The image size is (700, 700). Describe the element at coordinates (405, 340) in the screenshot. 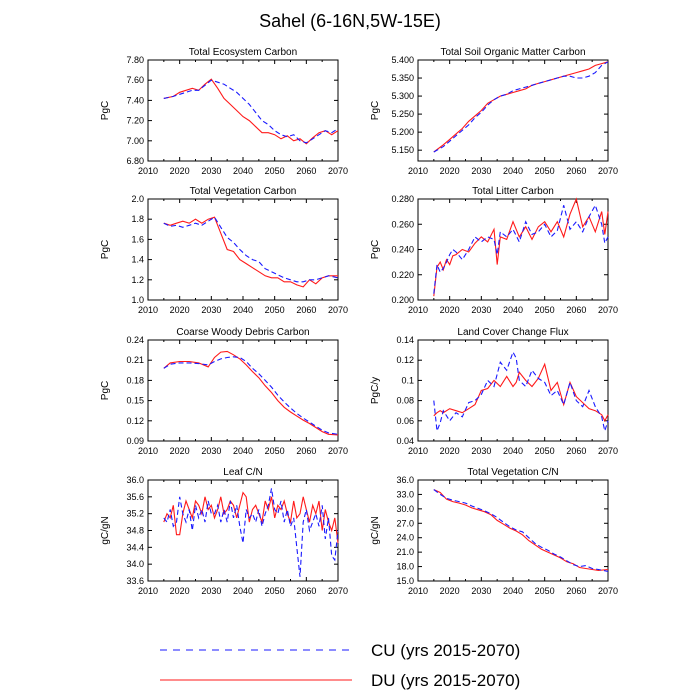

I see `y-tick-label: 0.14` at that location.